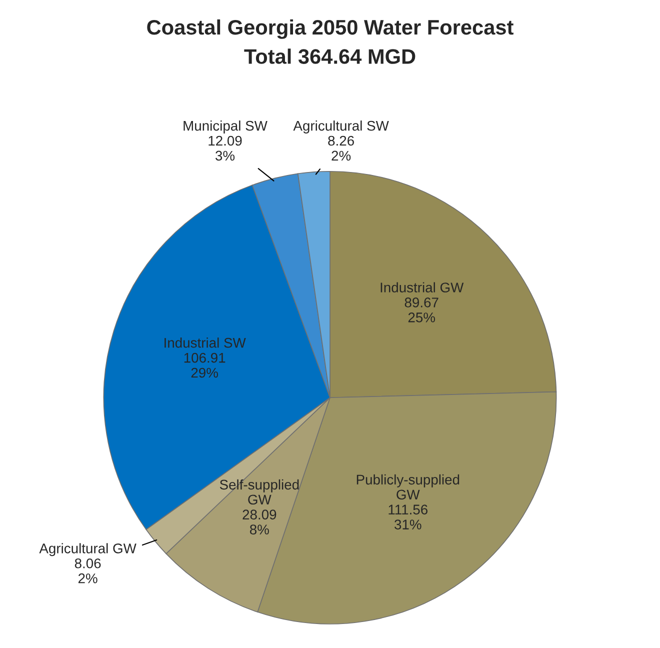 This screenshot has width=660, height=648. Describe the element at coordinates (408, 487) in the screenshot. I see `slice-label: Publicly-supplied GW` at that location.